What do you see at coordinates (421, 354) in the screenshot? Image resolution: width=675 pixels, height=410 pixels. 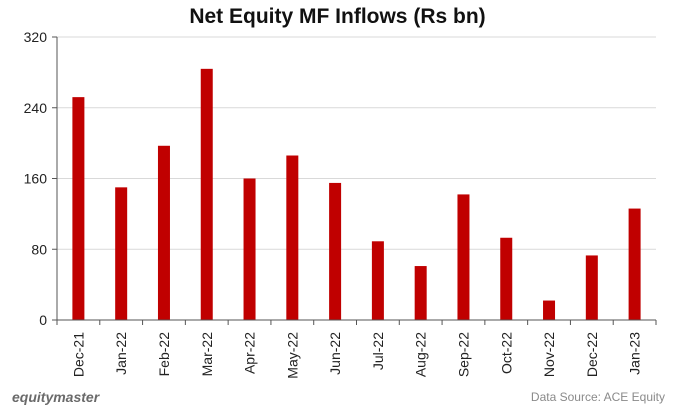 I see `x-tick-label: Aug-22` at bounding box center [421, 354].